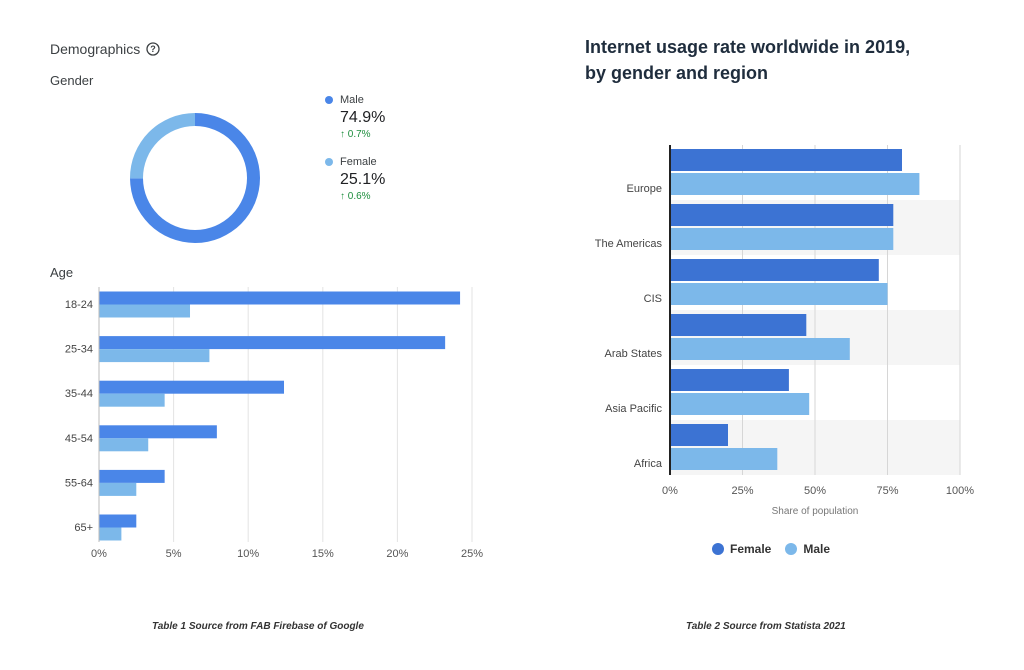 The width and height of the screenshot is (1024, 670). What do you see at coordinates (815, 491) in the screenshot?
I see `x-tick-label: 50%` at bounding box center [815, 491].